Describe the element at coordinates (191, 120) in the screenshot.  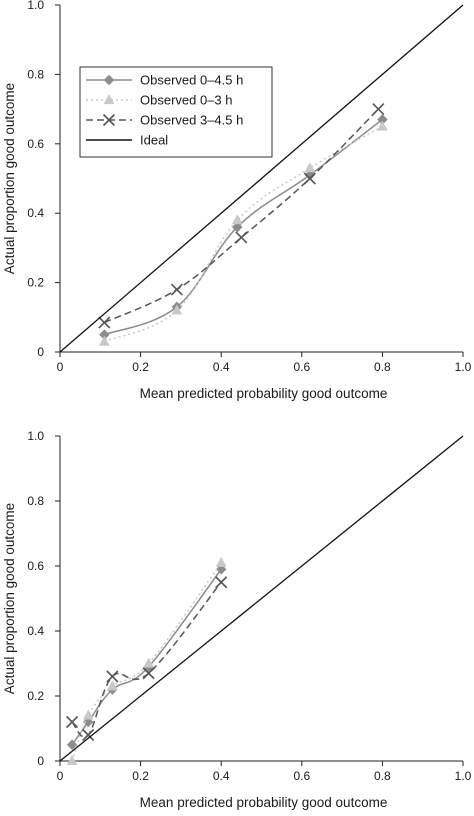
I see `legend-label: Observed 3–4.5 h` at that location.